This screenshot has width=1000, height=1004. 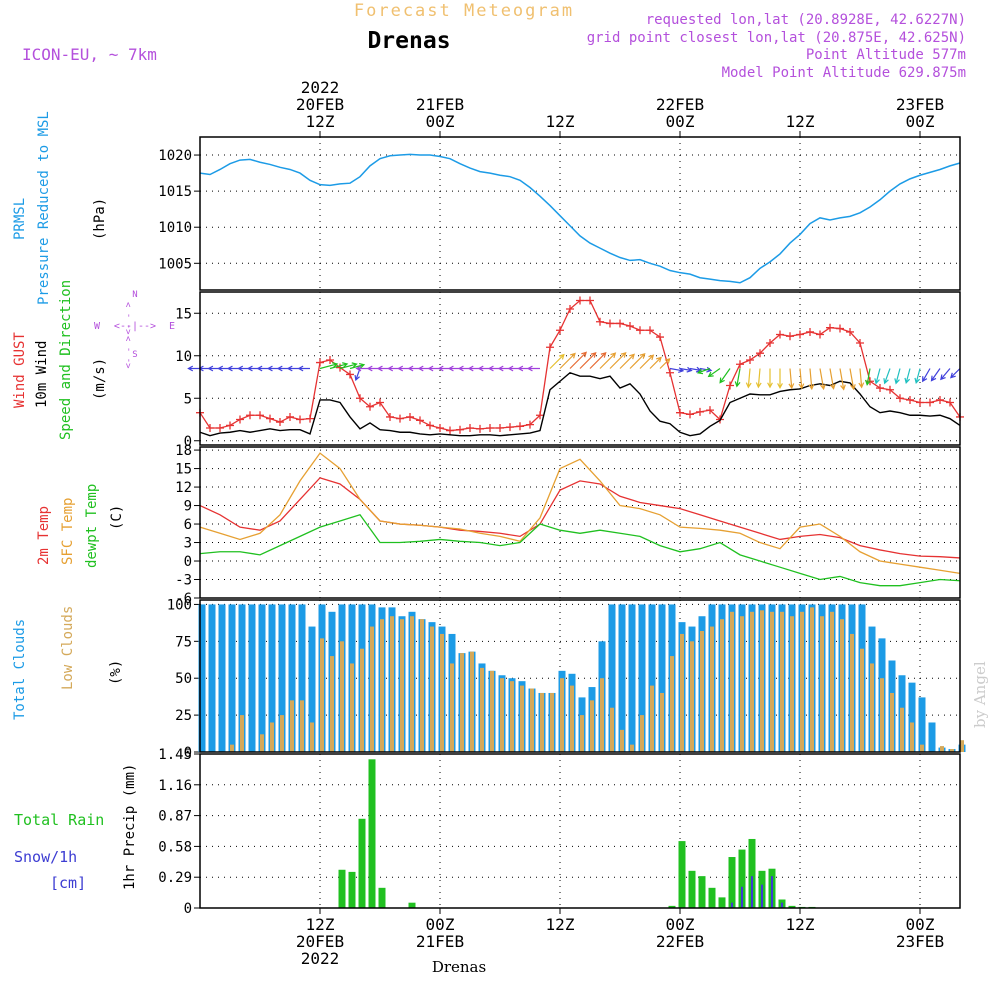 I want to click on ytick-label: 0.29, so click(x=175, y=878).